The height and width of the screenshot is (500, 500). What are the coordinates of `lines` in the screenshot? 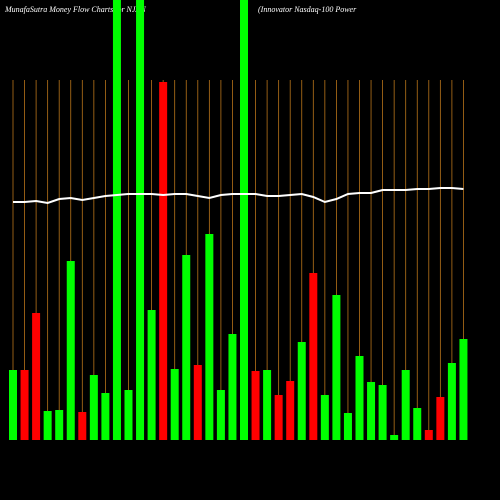 It's located at (238, 196).